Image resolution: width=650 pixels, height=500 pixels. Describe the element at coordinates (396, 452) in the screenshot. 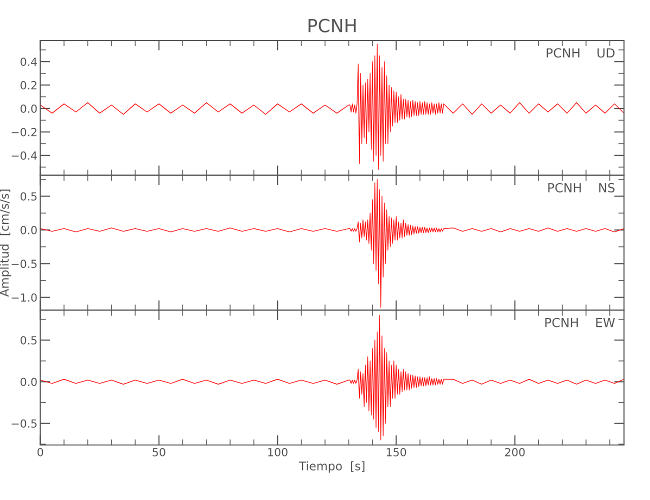

I see `x-tick-label: 150` at that location.